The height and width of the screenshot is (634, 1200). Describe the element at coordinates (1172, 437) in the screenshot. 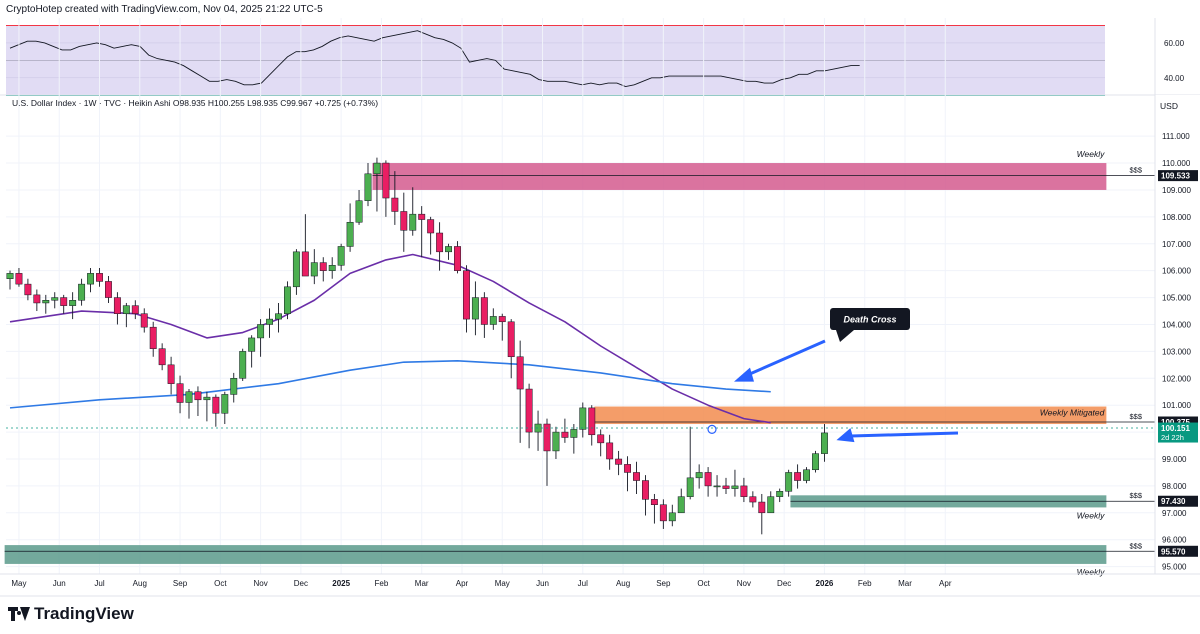

I see `price-label-countdown: 2d 22h` at that location.